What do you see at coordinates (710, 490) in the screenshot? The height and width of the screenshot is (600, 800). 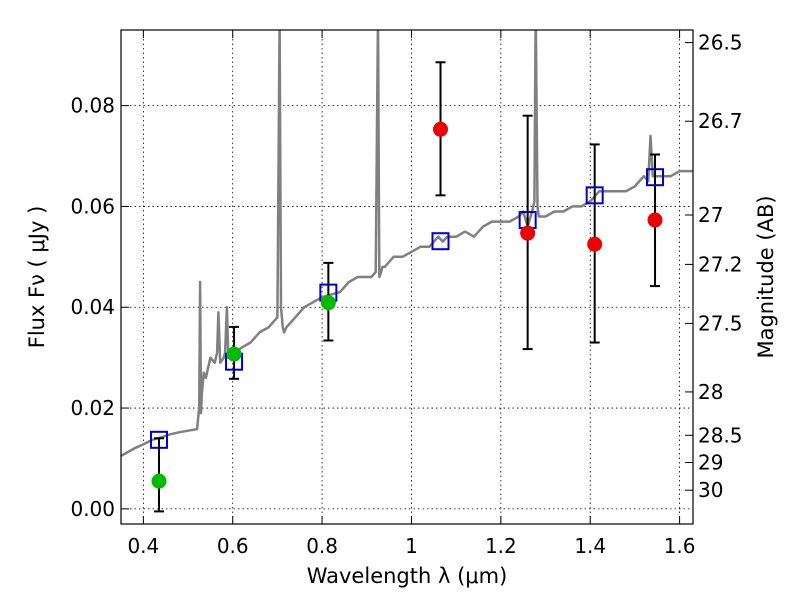 I see `right-axis-tick-label: 30` at bounding box center [710, 490].